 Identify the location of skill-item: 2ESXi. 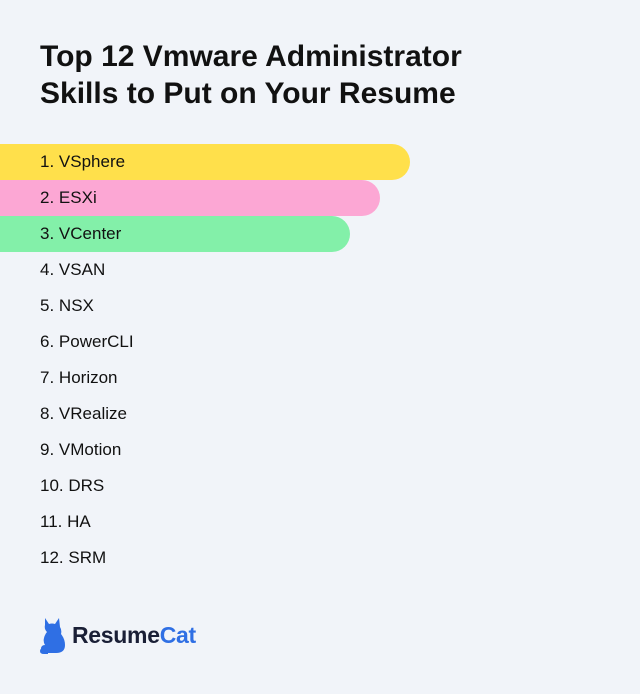
(190, 198).